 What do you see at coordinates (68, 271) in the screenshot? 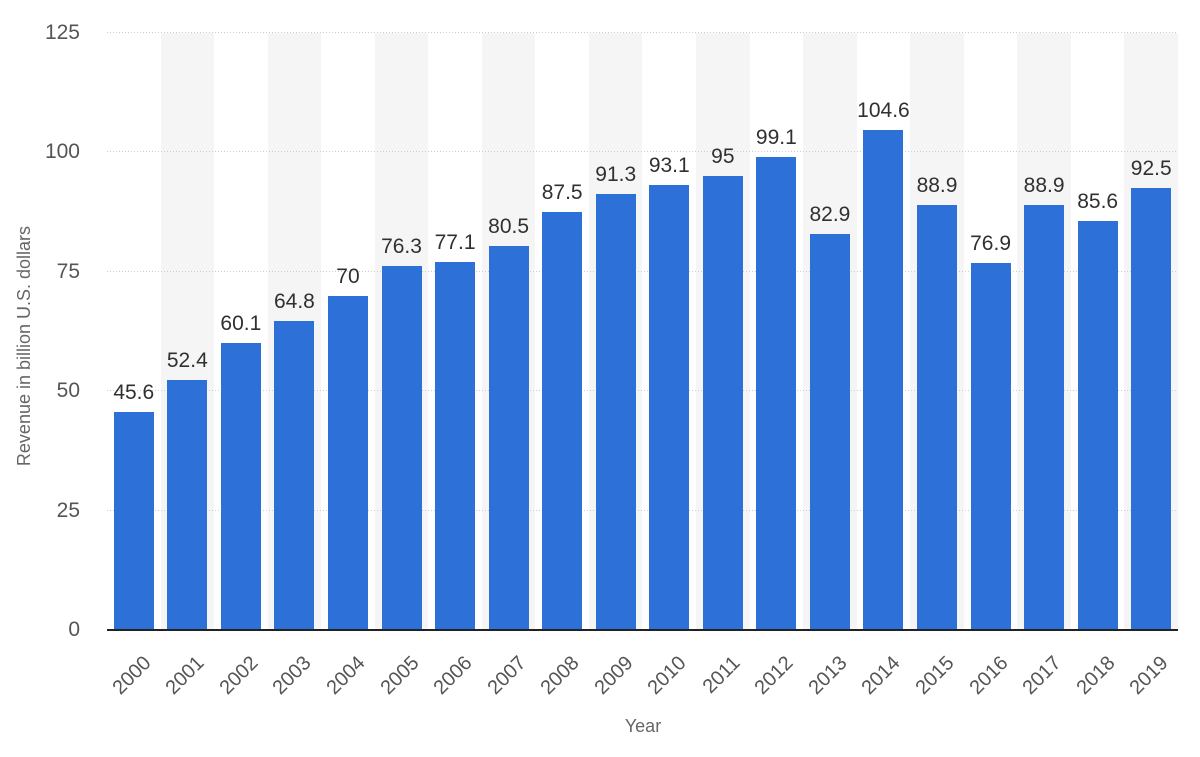
I see `y-tick-label-75: 75` at bounding box center [68, 271].